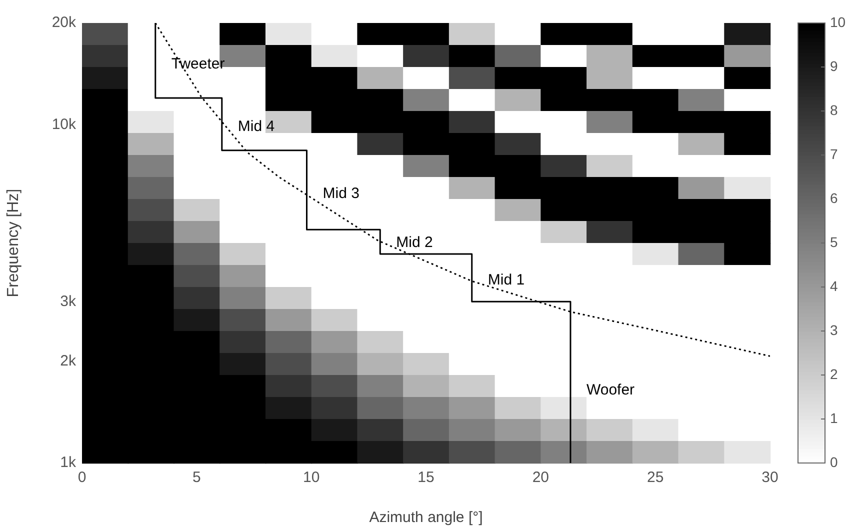 Image resolution: width=862 pixels, height=531 pixels. I want to click on annotation: Mid 3, so click(341, 193).